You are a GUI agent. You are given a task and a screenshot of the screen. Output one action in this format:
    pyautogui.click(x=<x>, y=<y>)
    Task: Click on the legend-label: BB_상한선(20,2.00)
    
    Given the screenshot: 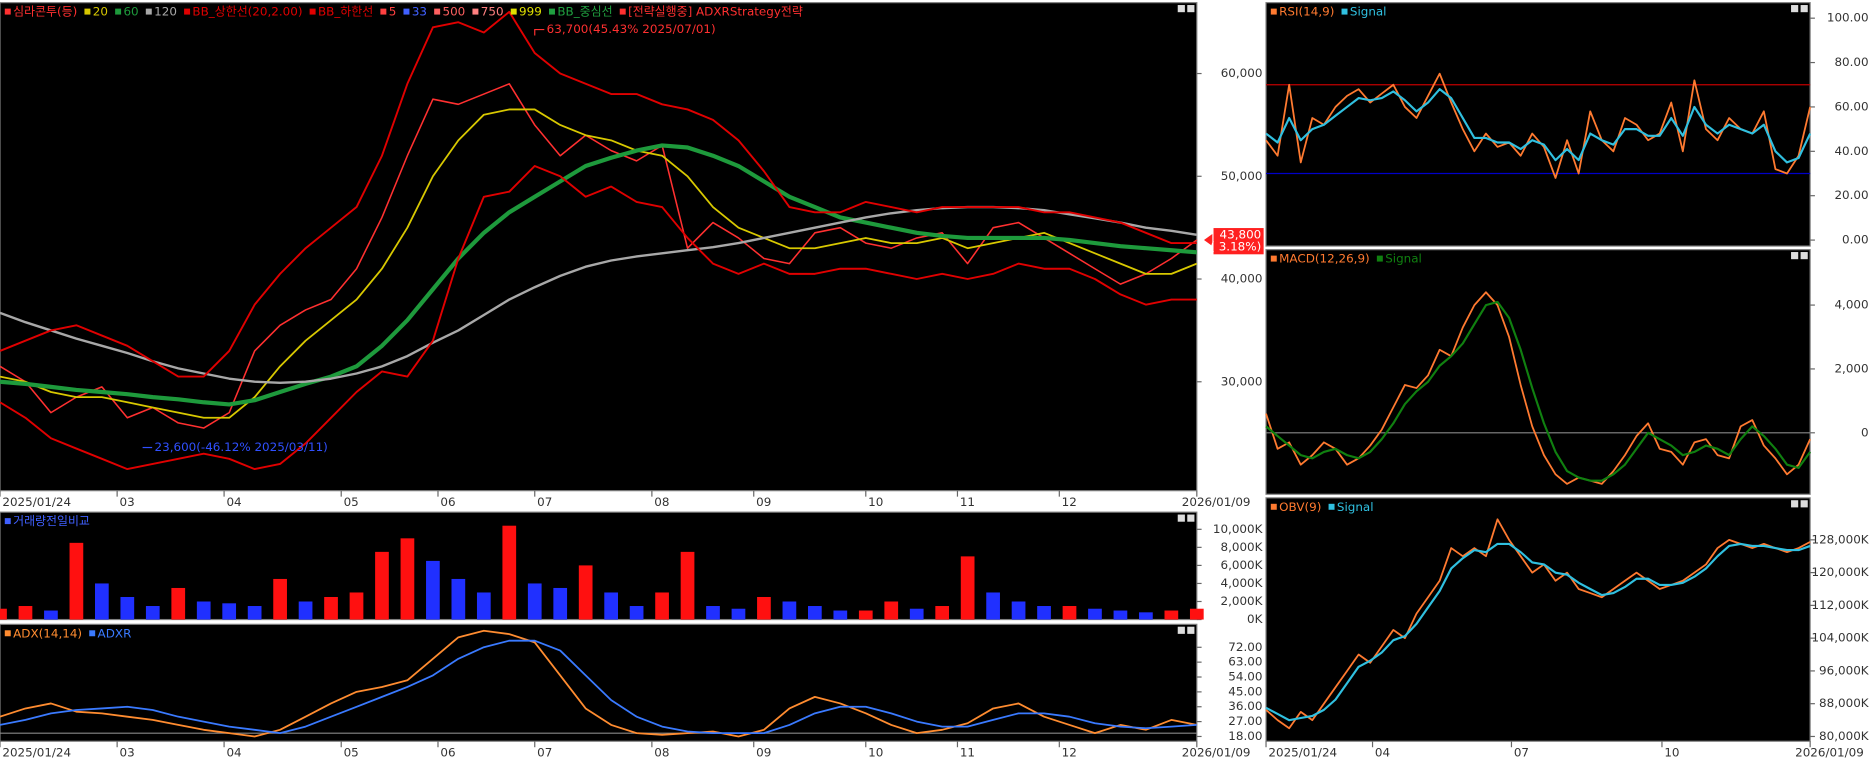 What is the action you would take?
    pyautogui.click(x=247, y=12)
    